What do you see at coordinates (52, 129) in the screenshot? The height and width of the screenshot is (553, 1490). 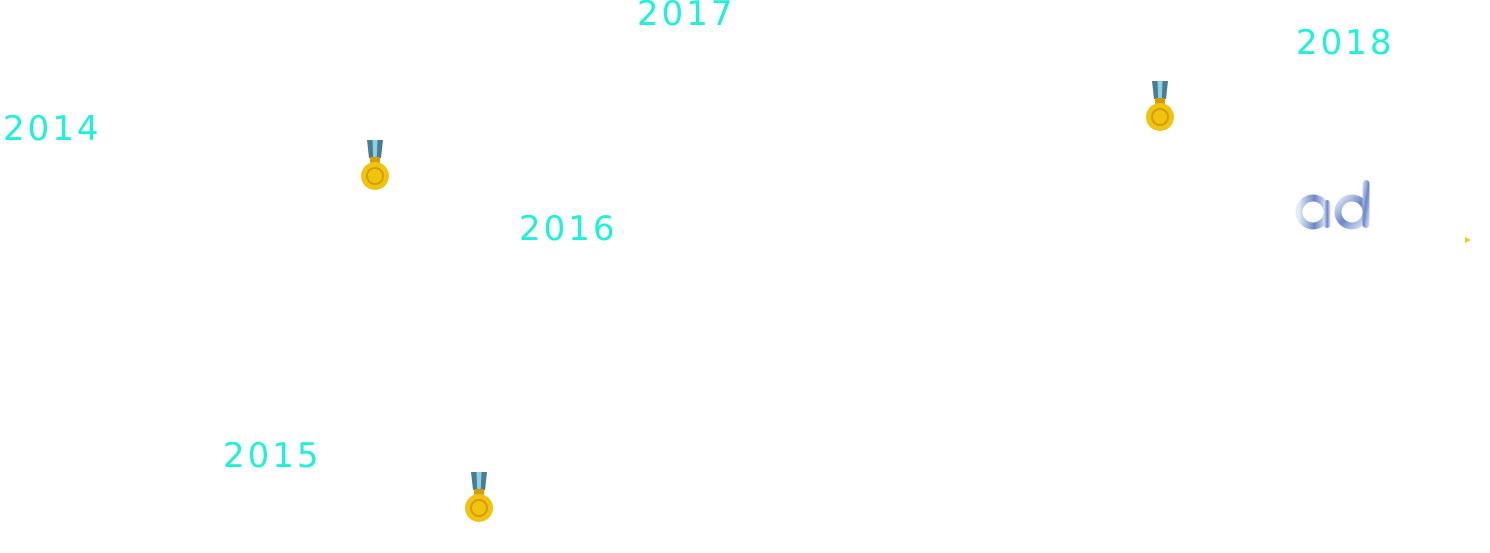 I see `year-label-2014: 2014` at bounding box center [52, 129].